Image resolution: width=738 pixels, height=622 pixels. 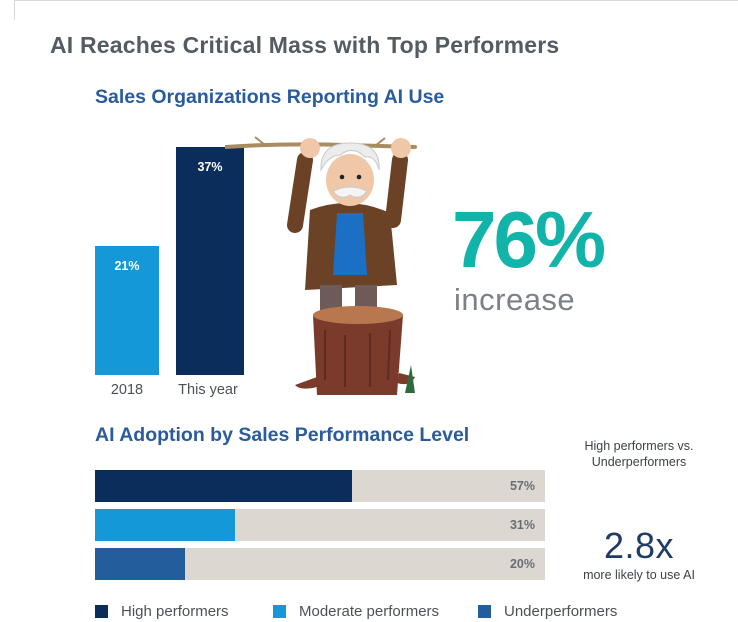 What do you see at coordinates (175, 611) in the screenshot?
I see `legend-label-high: High performers` at bounding box center [175, 611].